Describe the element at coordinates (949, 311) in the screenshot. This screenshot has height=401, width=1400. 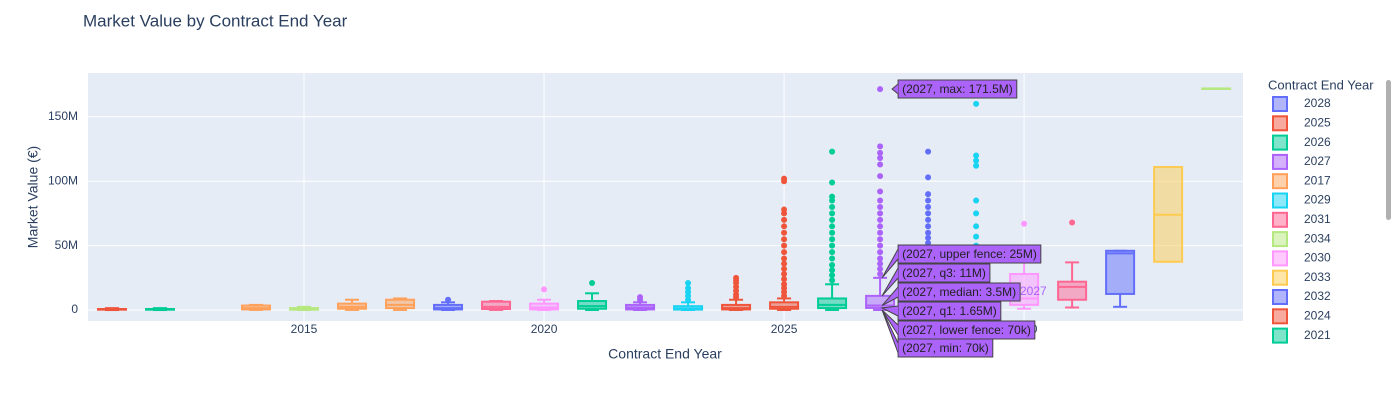
I see `hover-text: (2027, q1: 1.65M)` at that location.